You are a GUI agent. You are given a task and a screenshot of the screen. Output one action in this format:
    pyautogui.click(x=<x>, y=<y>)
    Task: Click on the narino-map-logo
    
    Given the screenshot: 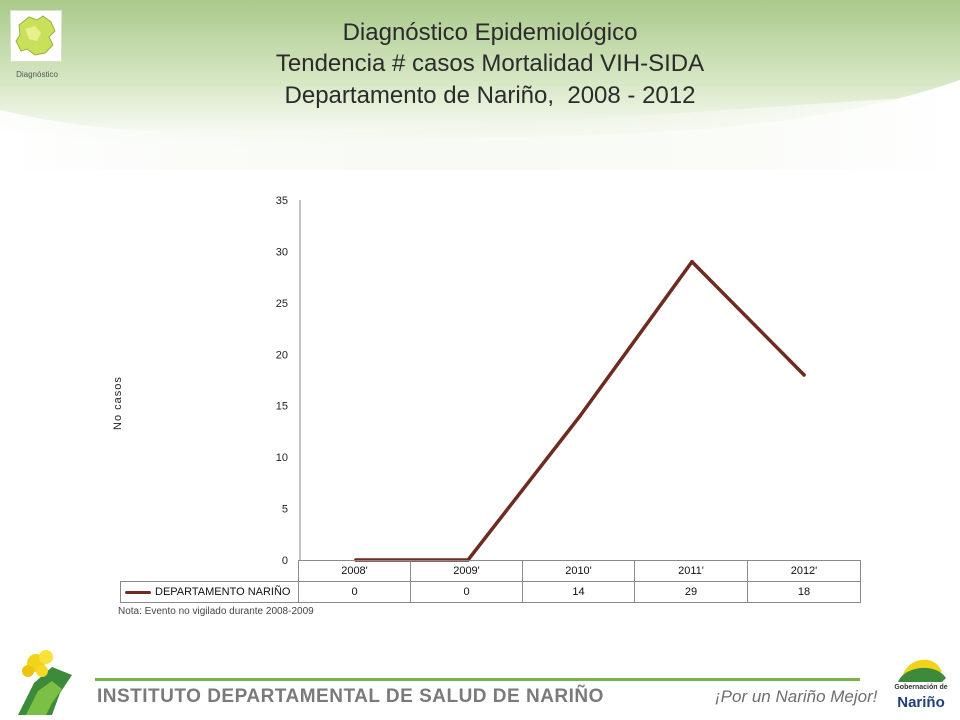 What is the action you would take?
    pyautogui.click(x=36, y=36)
    